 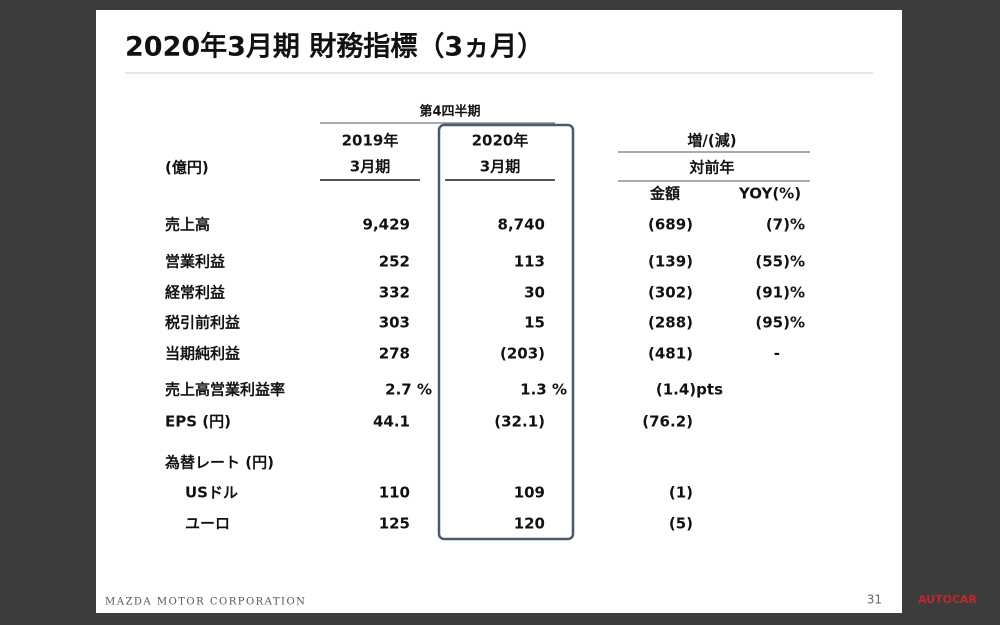 I want to click on row-label: 経常利益, so click(x=195, y=293).